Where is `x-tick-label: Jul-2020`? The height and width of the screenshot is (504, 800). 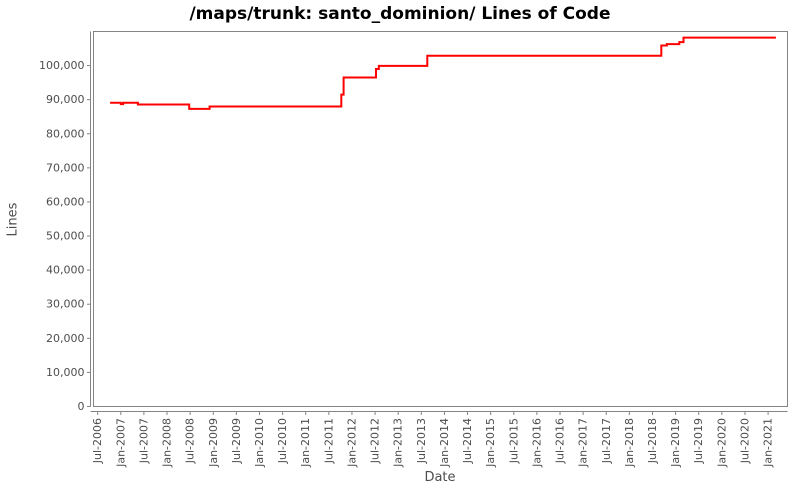
x-tick-label: Jul-2020 is located at coordinates (744, 441).